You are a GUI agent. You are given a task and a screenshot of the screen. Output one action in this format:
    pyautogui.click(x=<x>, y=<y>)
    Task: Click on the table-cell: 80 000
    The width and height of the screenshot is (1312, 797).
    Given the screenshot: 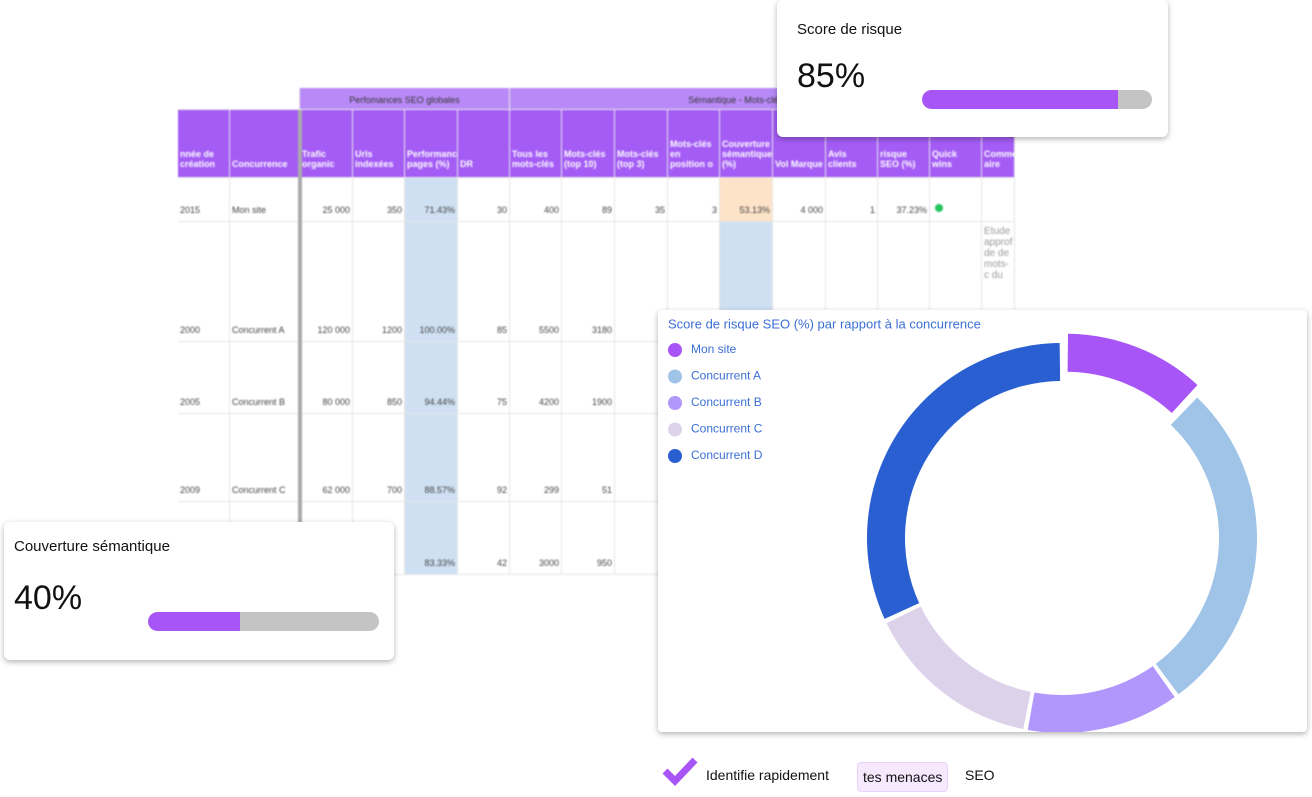 What is the action you would take?
    pyautogui.click(x=326, y=378)
    